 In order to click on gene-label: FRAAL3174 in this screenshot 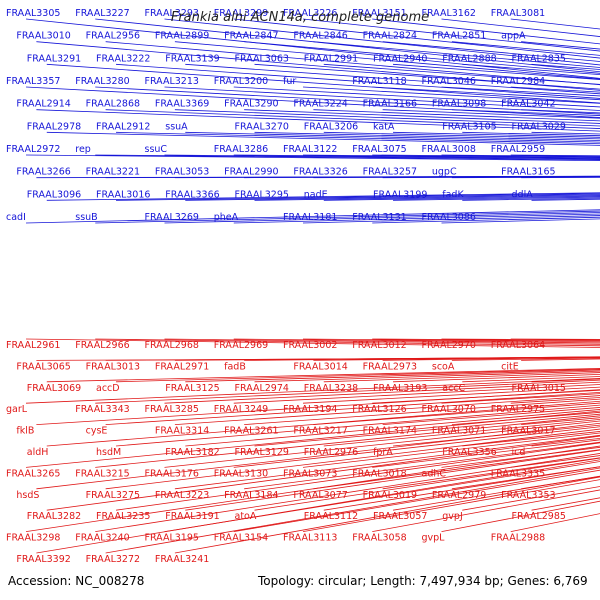, I will do `click(390, 431)`.